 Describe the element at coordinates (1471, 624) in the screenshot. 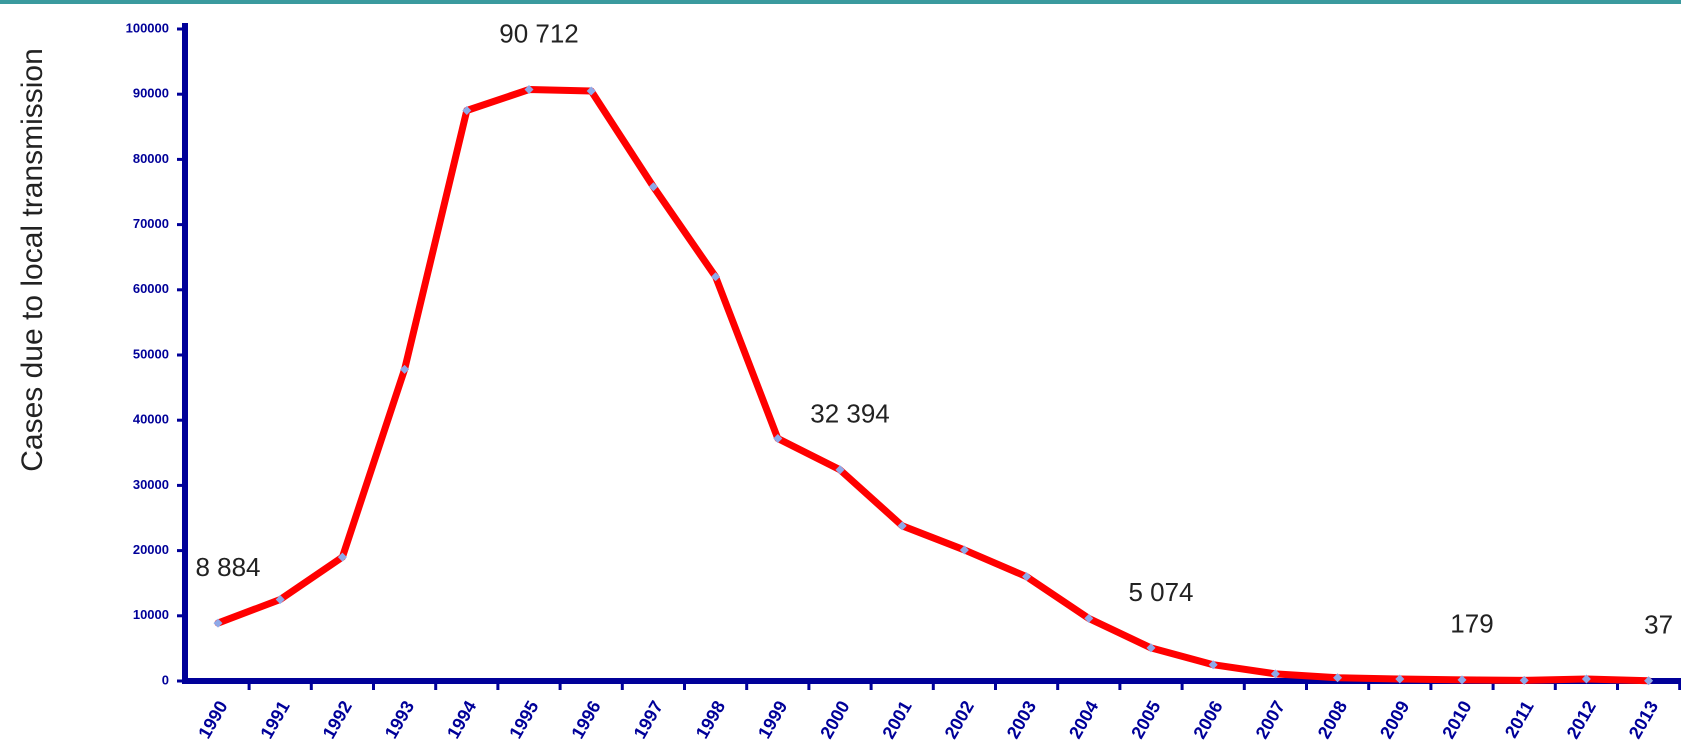

I see `value-label: 179` at that location.